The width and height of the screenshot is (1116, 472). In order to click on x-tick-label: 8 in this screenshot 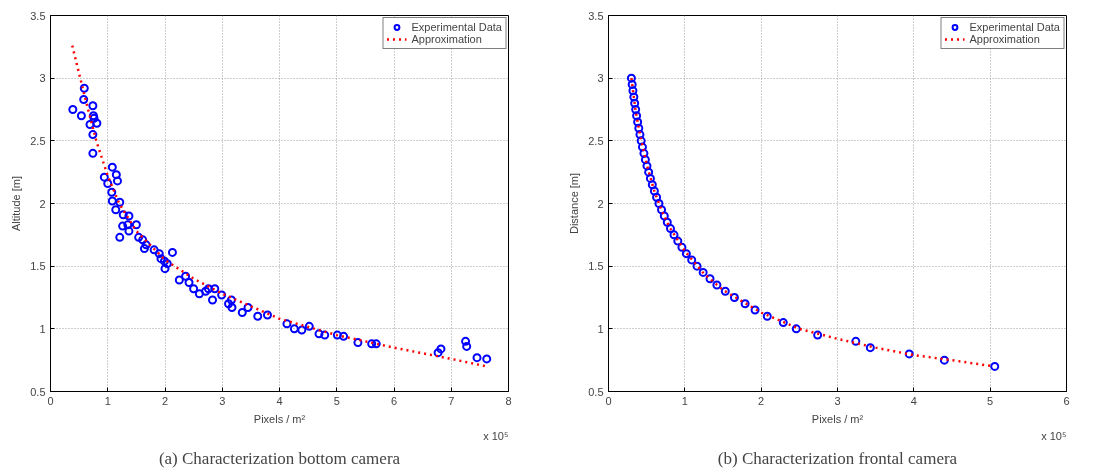, I will do `click(508, 400)`.